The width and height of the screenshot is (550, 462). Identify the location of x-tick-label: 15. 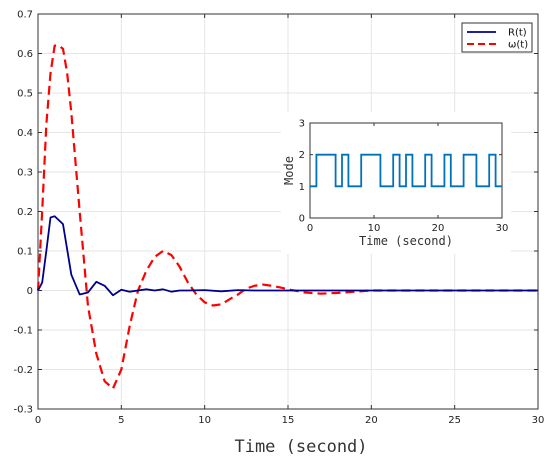
(288, 420).